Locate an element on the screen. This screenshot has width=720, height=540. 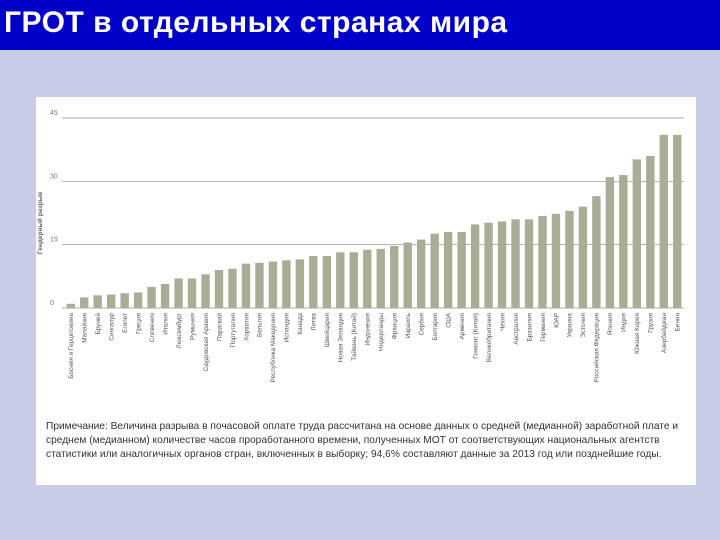
category-label: Тайвань (Китай) is located at coordinates (354, 337).